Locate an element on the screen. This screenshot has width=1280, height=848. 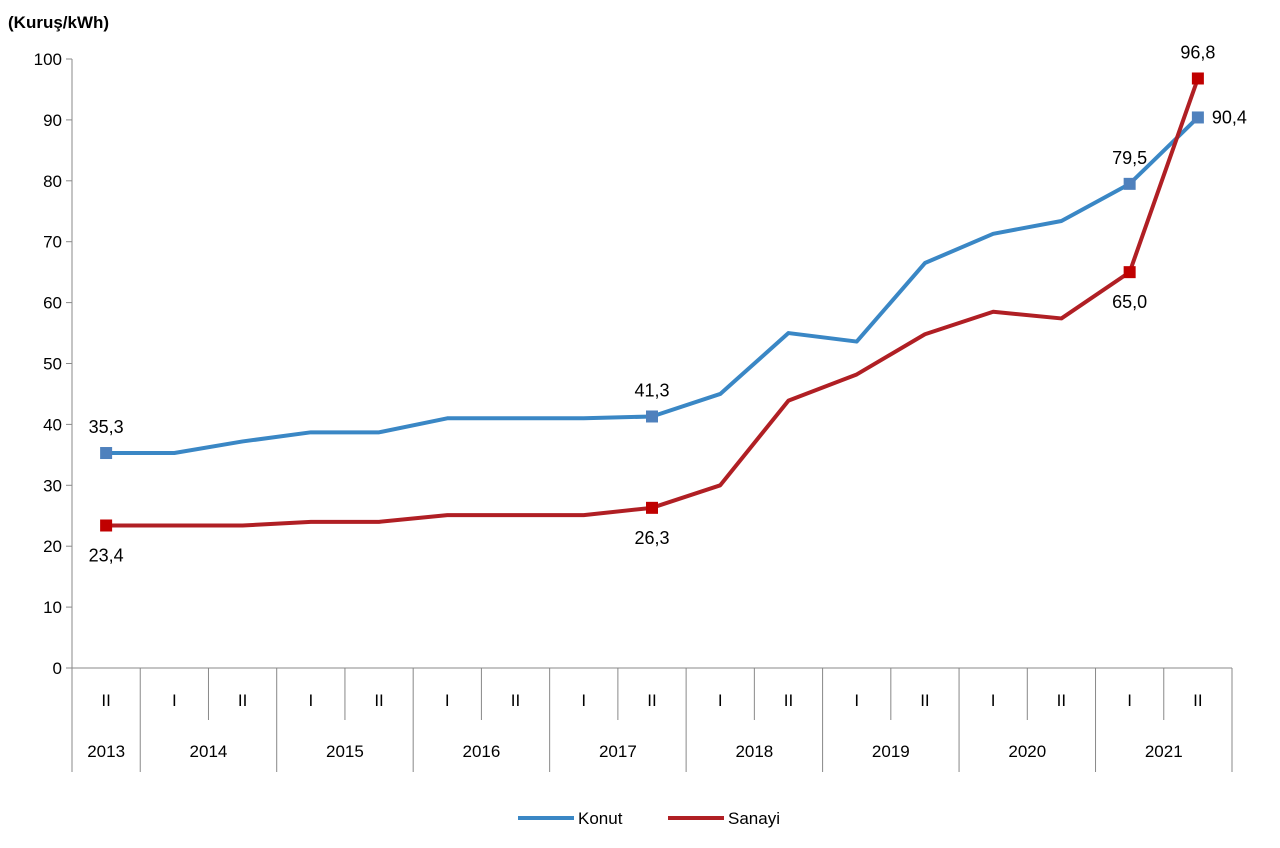
y-tick-label: 70 is located at coordinates (52, 242).